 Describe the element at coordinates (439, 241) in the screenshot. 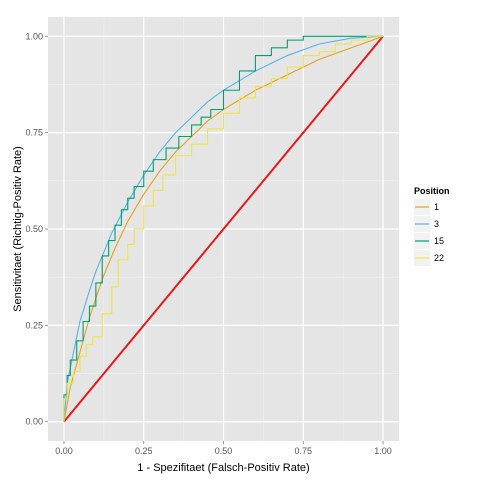

I see `legend-label-15: 15` at that location.